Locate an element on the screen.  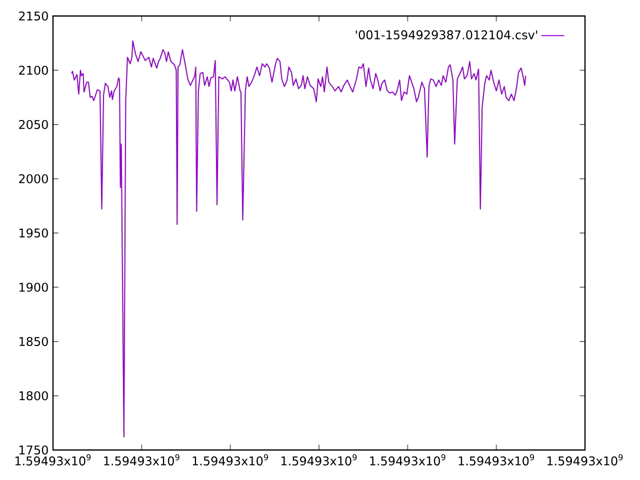
y-tick-label: 1900 is located at coordinates (34, 287).